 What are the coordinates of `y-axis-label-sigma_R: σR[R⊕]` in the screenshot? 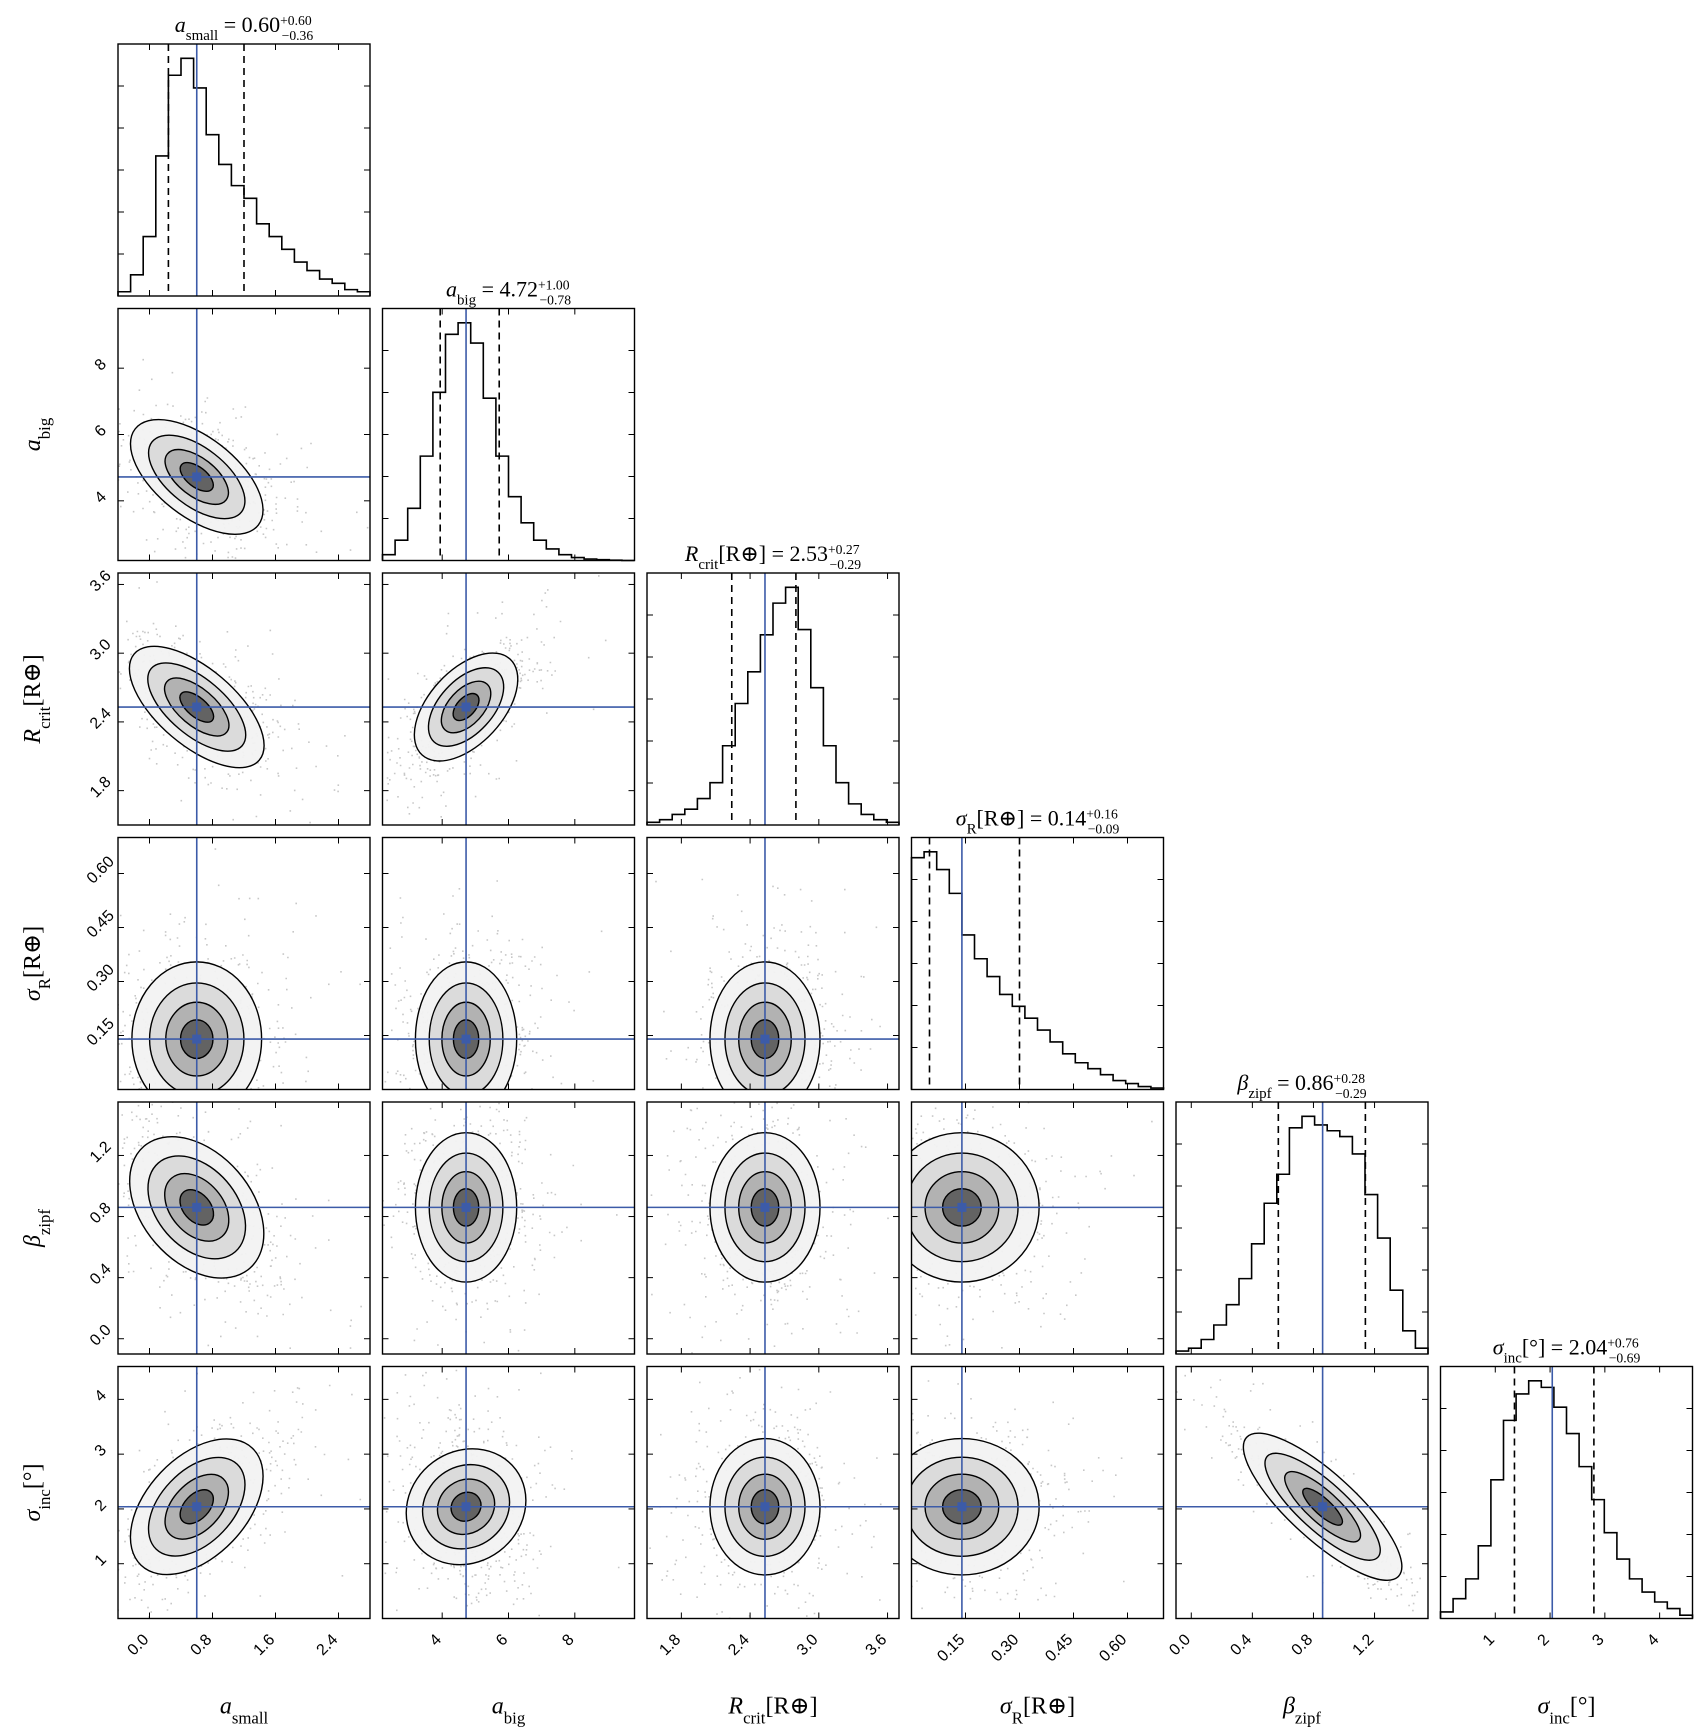 It's located at (37, 963).